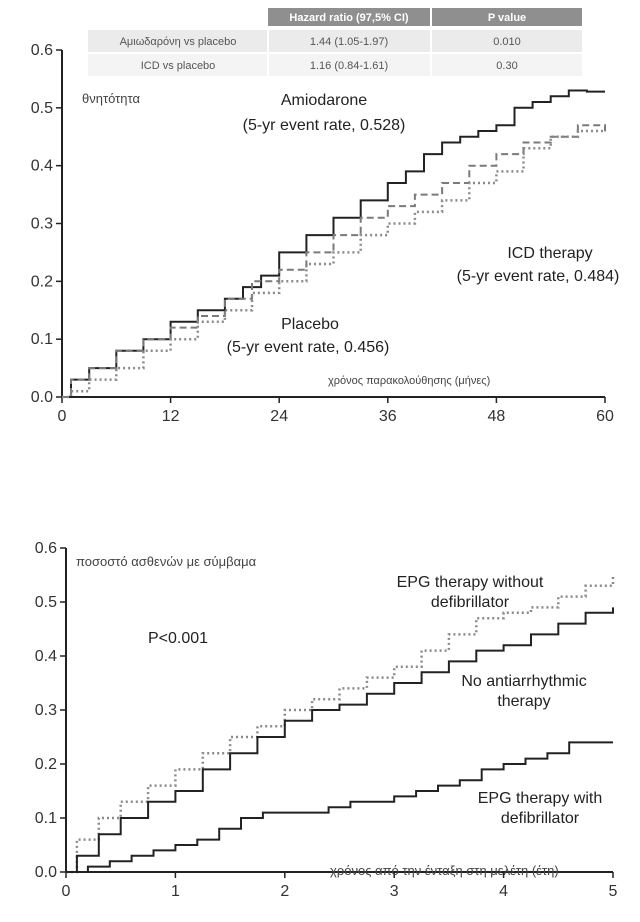 Image resolution: width=640 pixels, height=922 pixels. I want to click on chart1-y-tick-label: 0.1, so click(42, 339).